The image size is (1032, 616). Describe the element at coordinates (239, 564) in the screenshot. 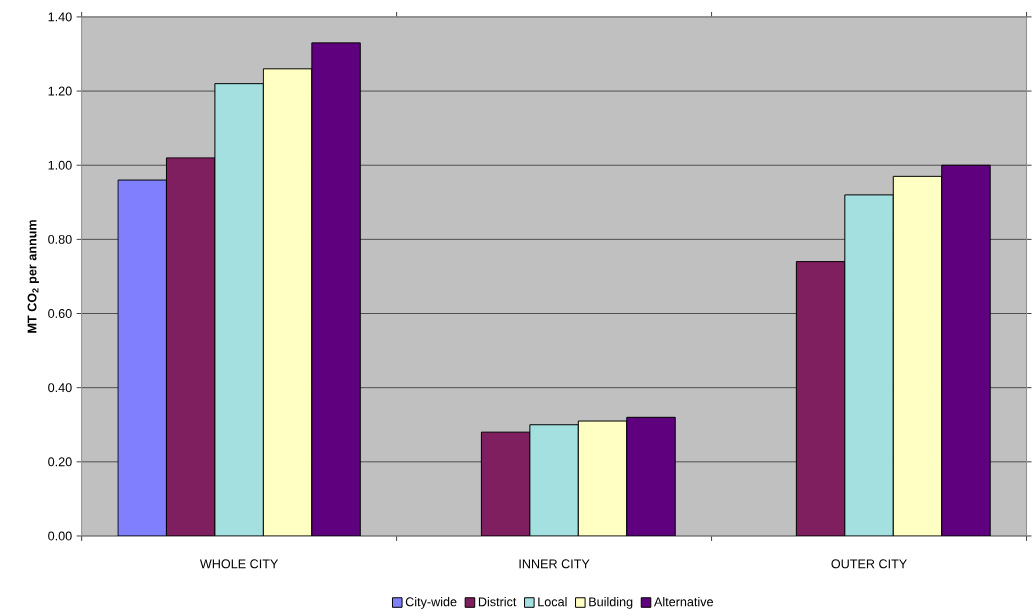

I see `x-tick-label: WHOLE CITY` at that location.